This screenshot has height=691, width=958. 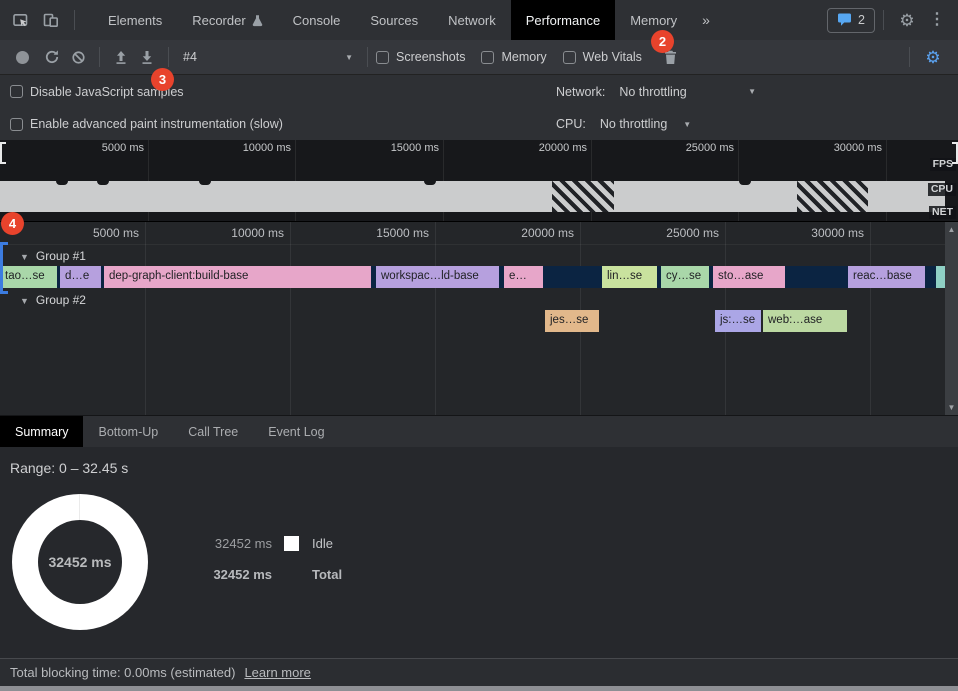 What do you see at coordinates (581, 91) in the screenshot?
I see `network-label: Network:` at bounding box center [581, 91].